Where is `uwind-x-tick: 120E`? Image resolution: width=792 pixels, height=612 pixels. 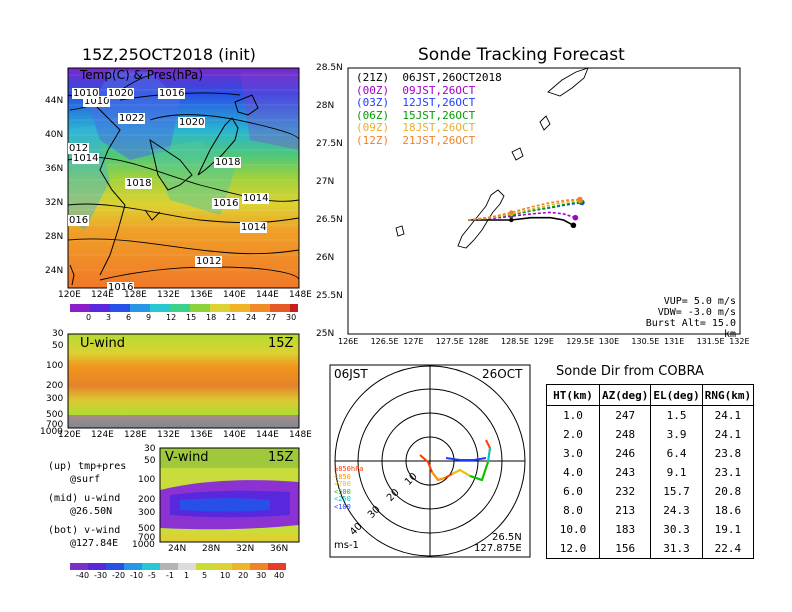 uwind-x-tick: 120E is located at coordinates (69, 435).